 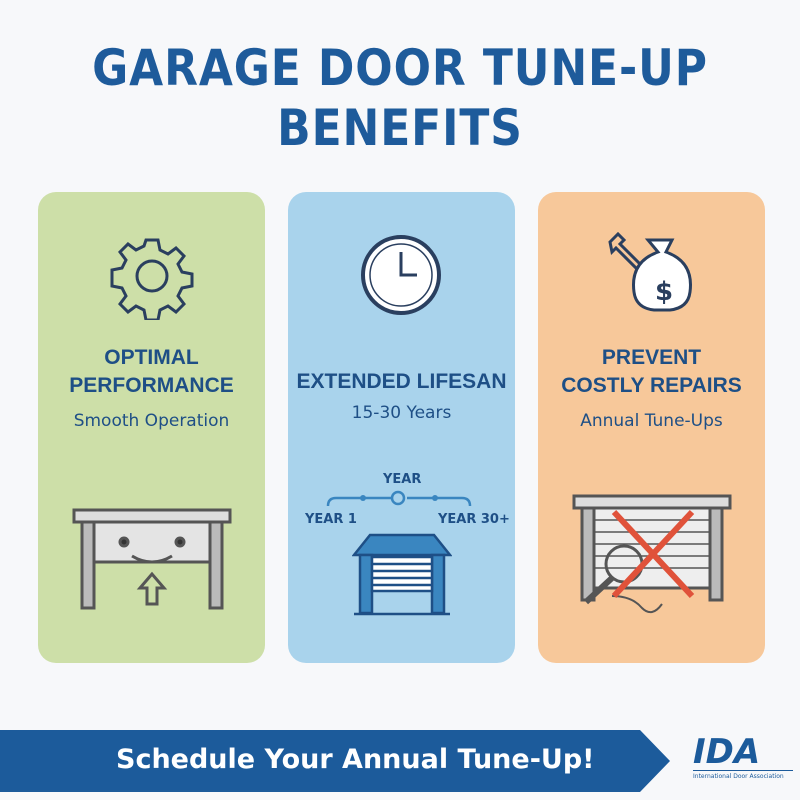 What do you see at coordinates (152, 559) in the screenshot?
I see `smiling-garage-door-icon` at bounding box center [152, 559].